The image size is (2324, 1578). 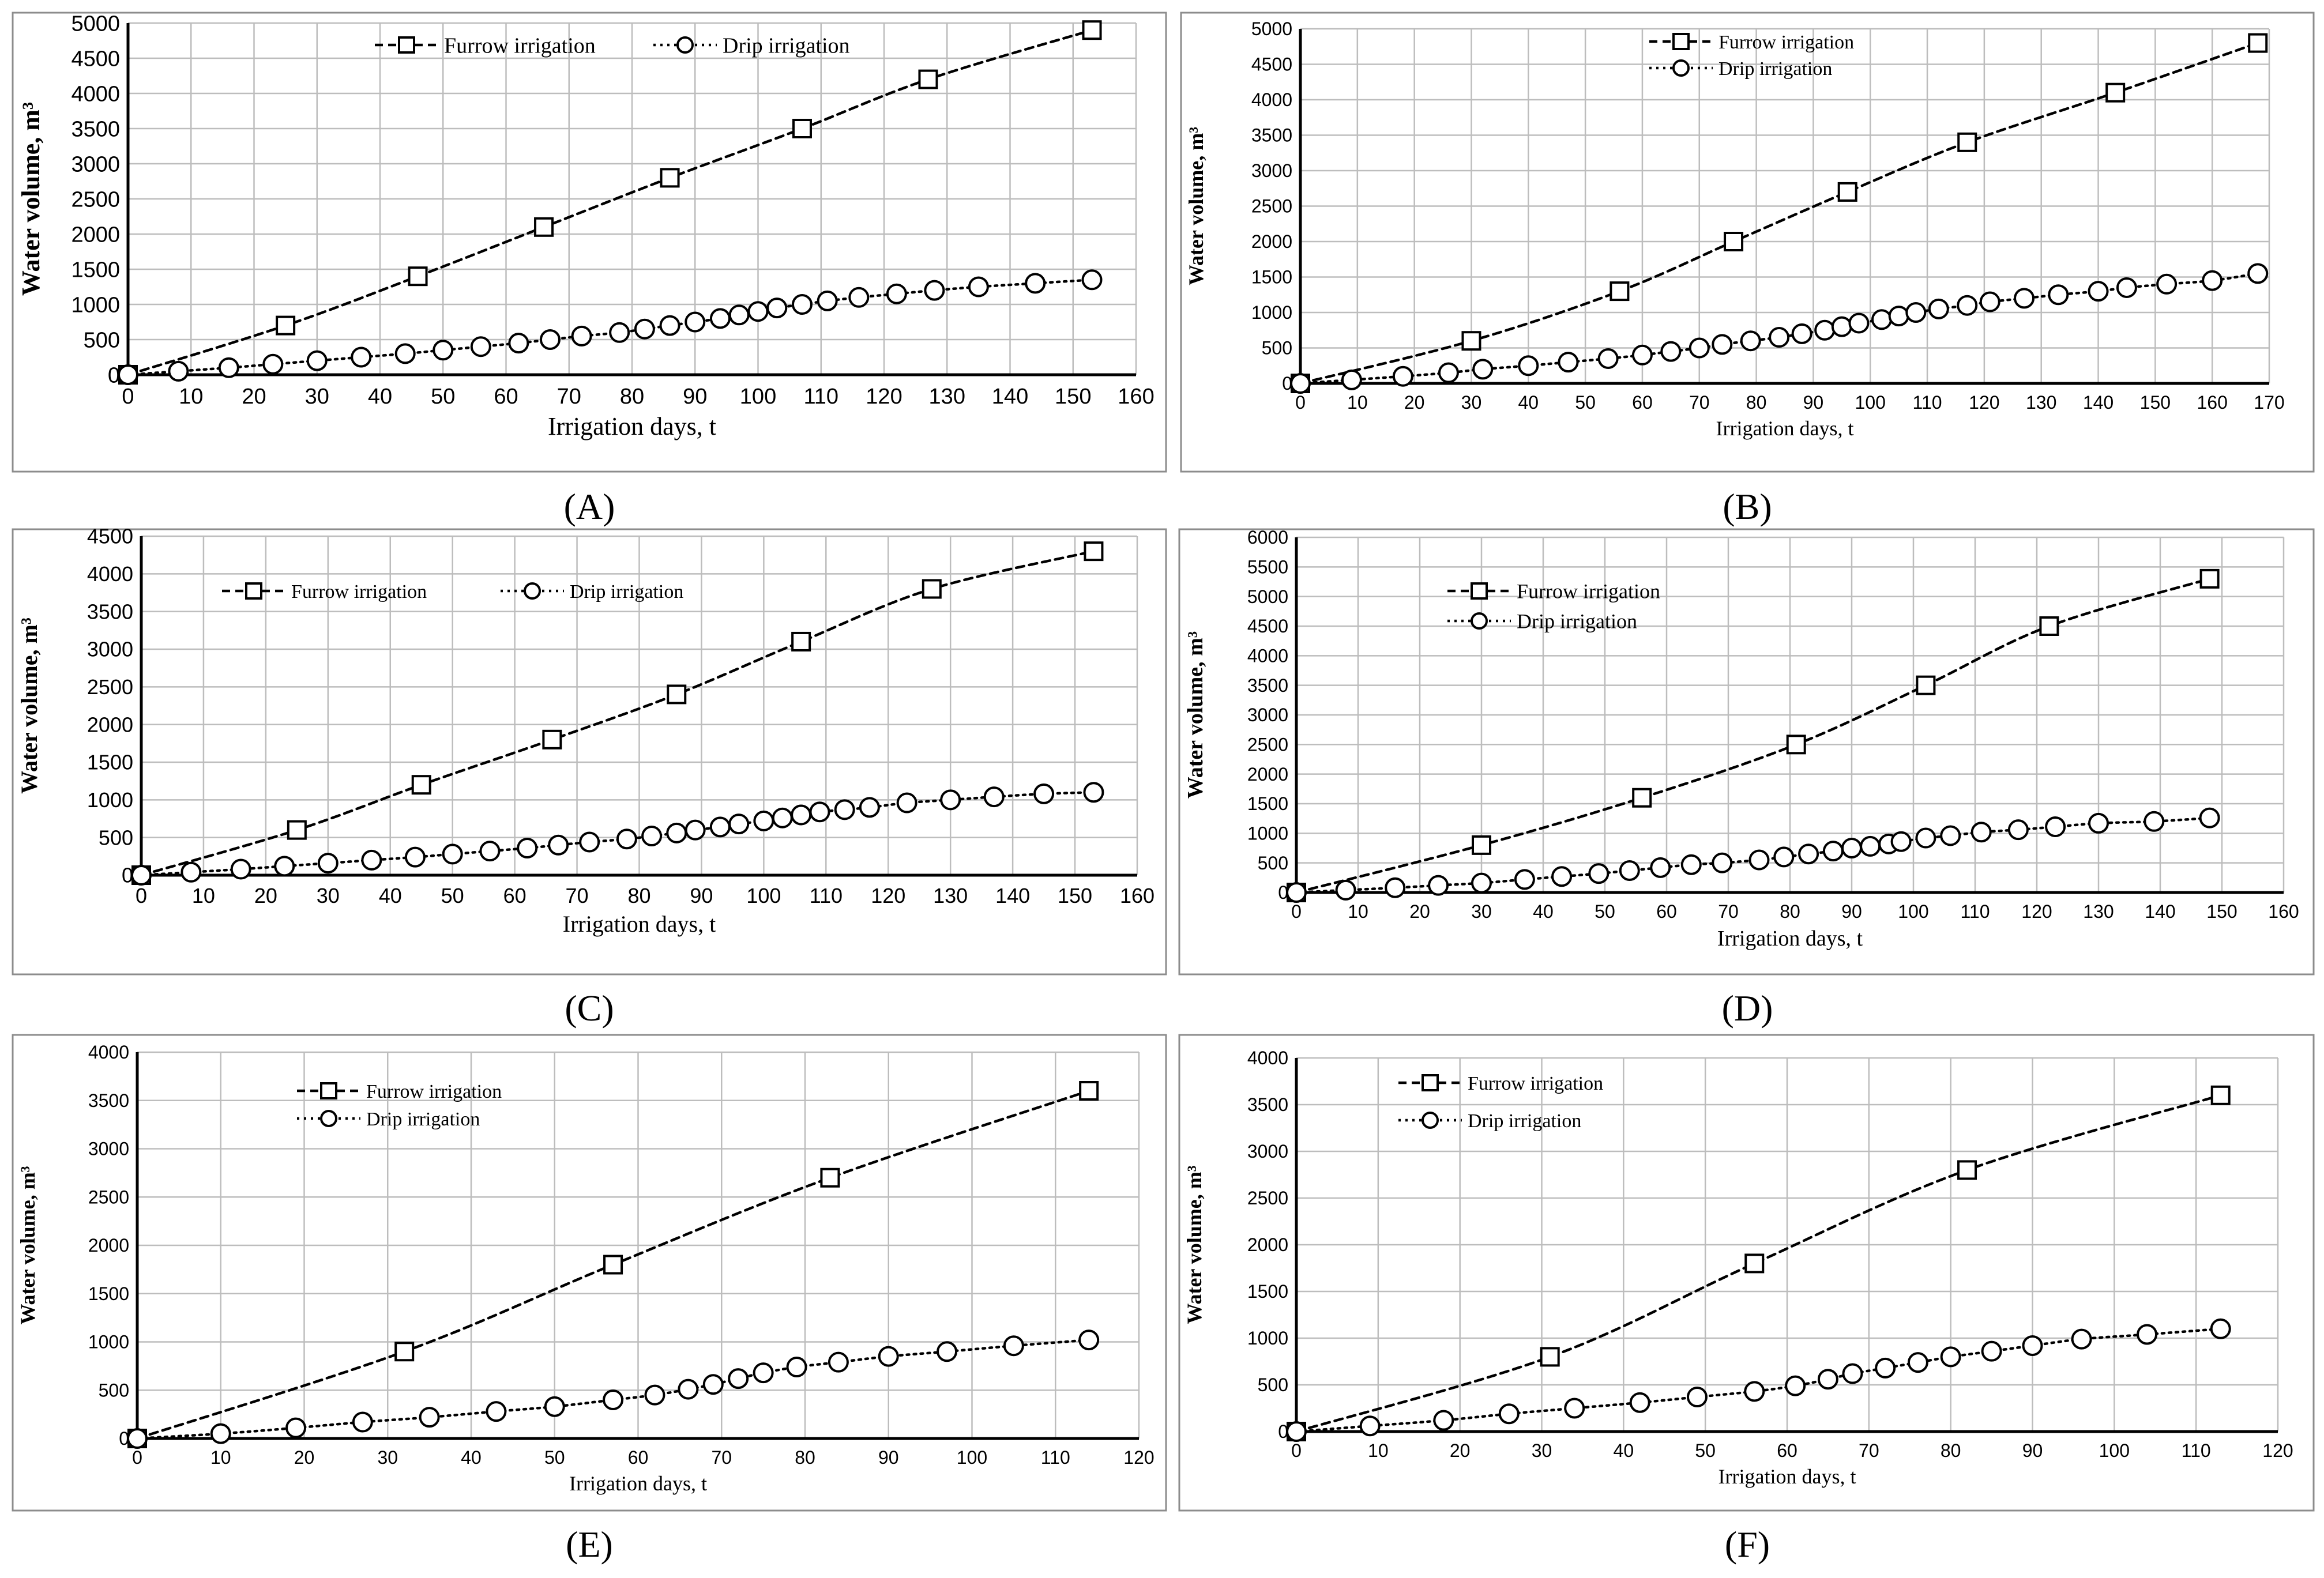 What do you see at coordinates (612, 45) in the screenshot?
I see `legend: Furrow irrigation Drip irrigation` at bounding box center [612, 45].